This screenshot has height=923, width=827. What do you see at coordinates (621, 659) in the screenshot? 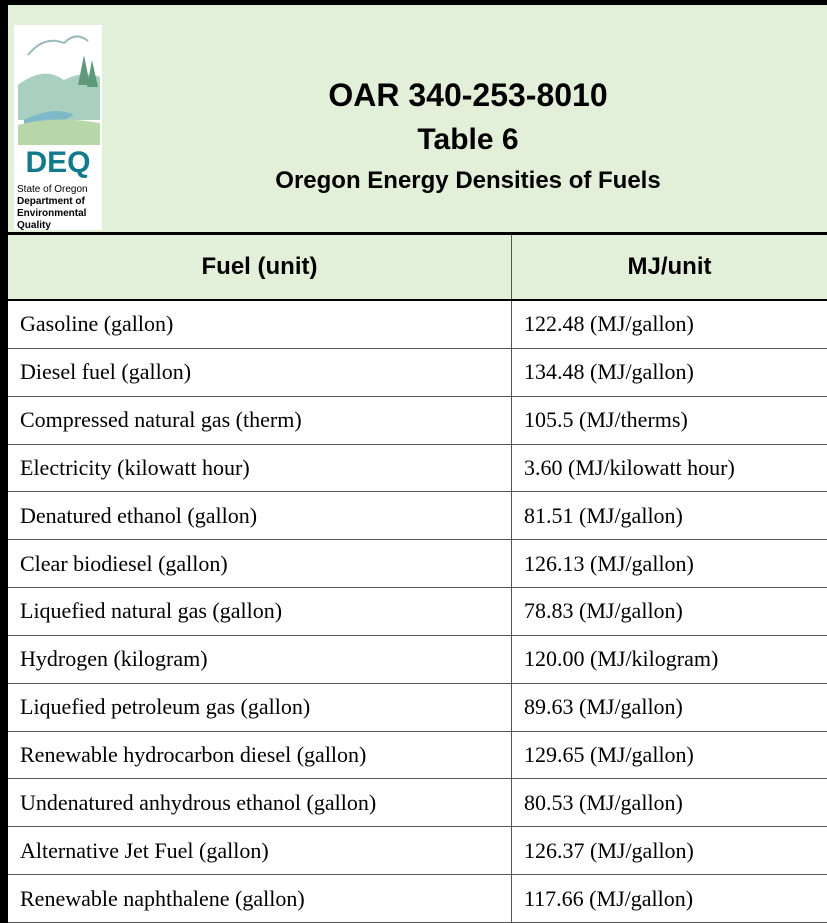
I see `table-cell: 120.00 (MJ/kilogram)` at bounding box center [621, 659].